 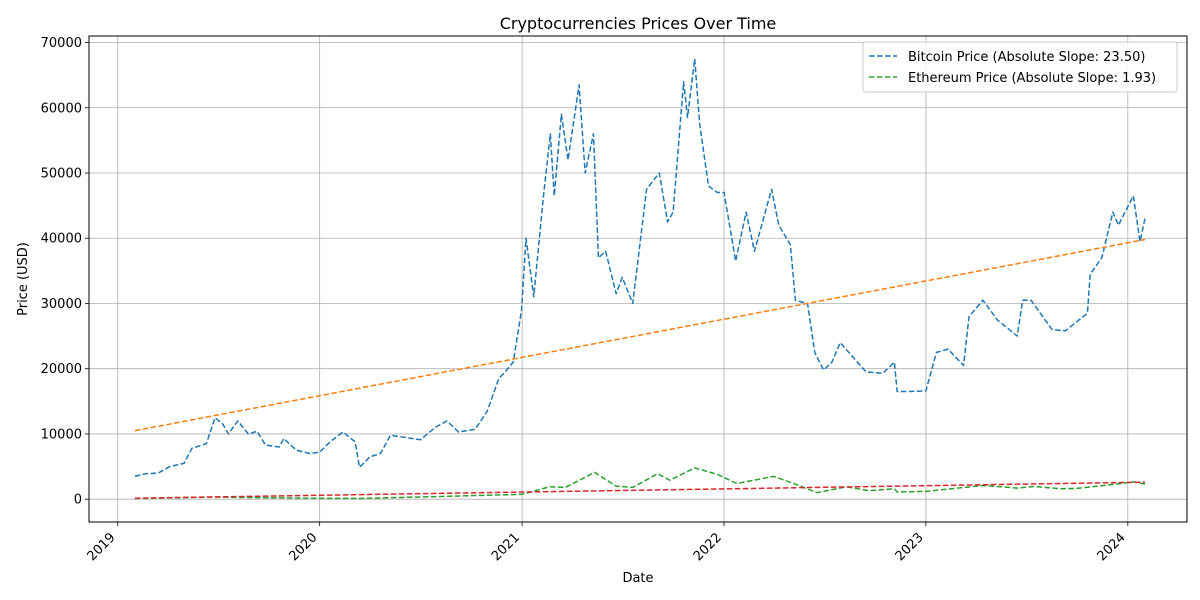 I want to click on chart-title: Cryptocurrencies Prices Over Time, so click(x=638, y=23).